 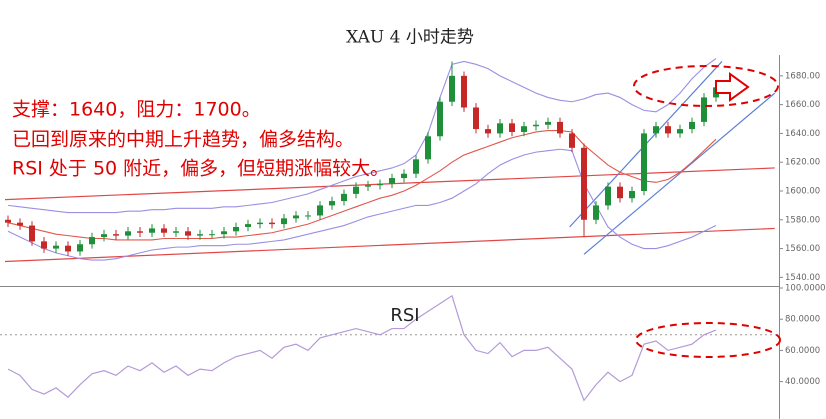 I want to click on chart-title: XAU 4 小时走势, so click(x=410, y=38).